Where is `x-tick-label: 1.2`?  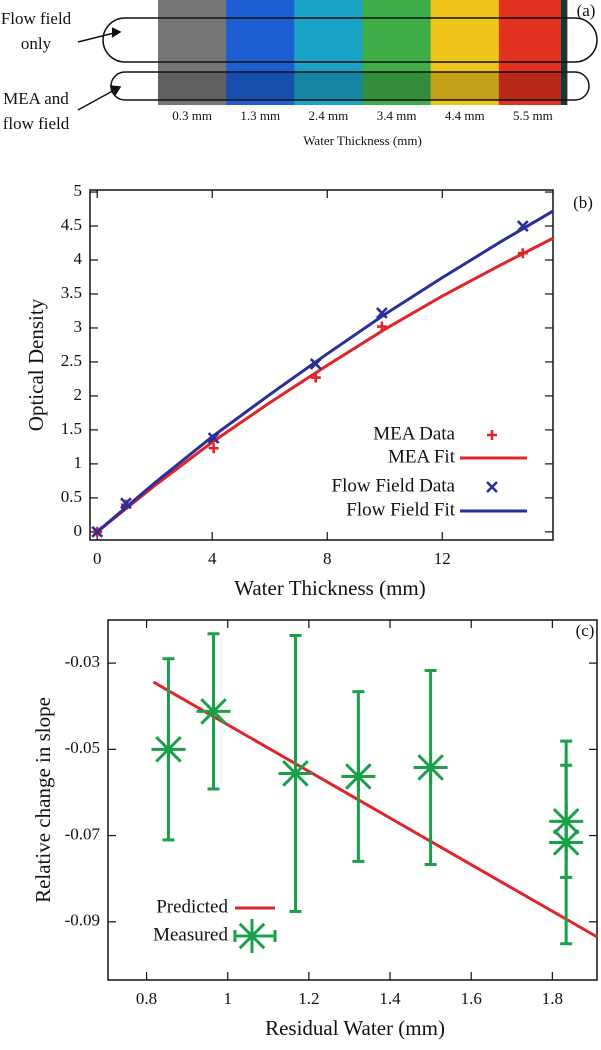
x-tick-label: 1.2 is located at coordinates (308, 998).